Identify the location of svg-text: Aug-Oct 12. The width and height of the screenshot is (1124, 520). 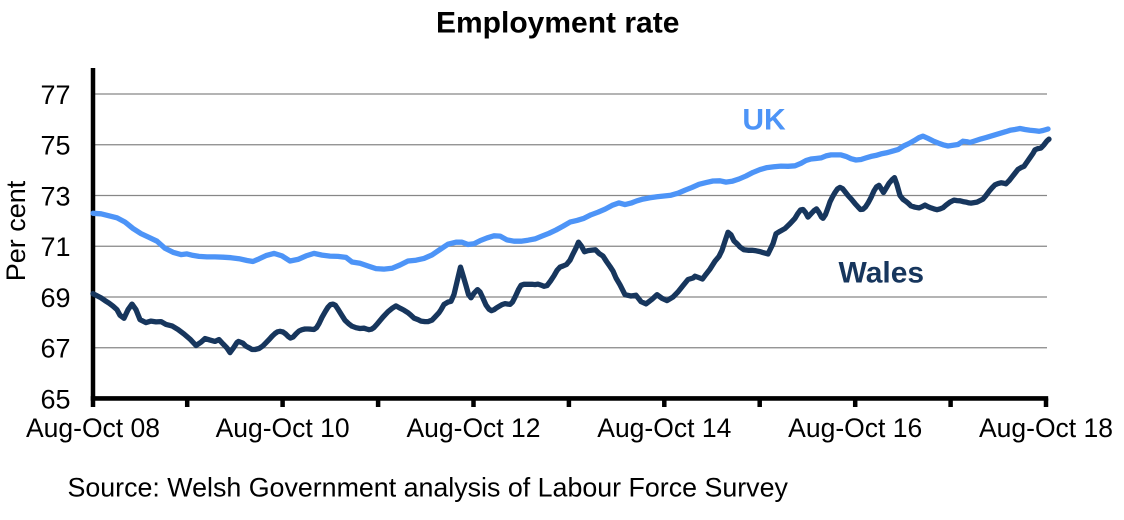
(473, 428).